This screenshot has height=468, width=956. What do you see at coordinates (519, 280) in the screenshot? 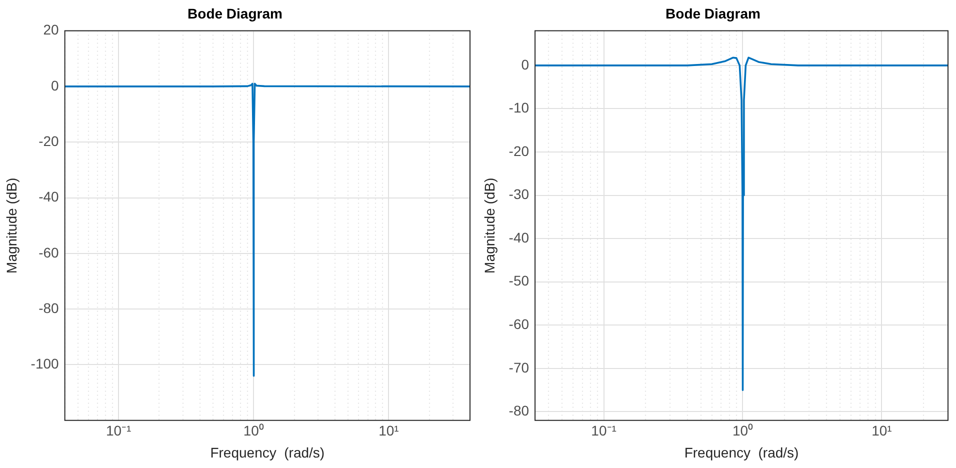
I see `y-tick-label: -50` at bounding box center [519, 280].